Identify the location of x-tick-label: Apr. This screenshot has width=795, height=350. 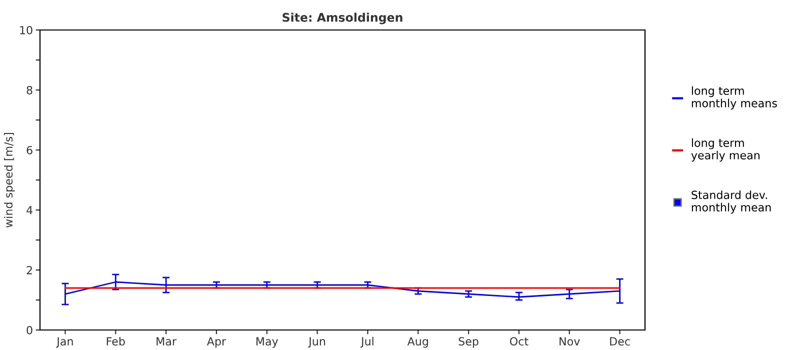
(216, 342).